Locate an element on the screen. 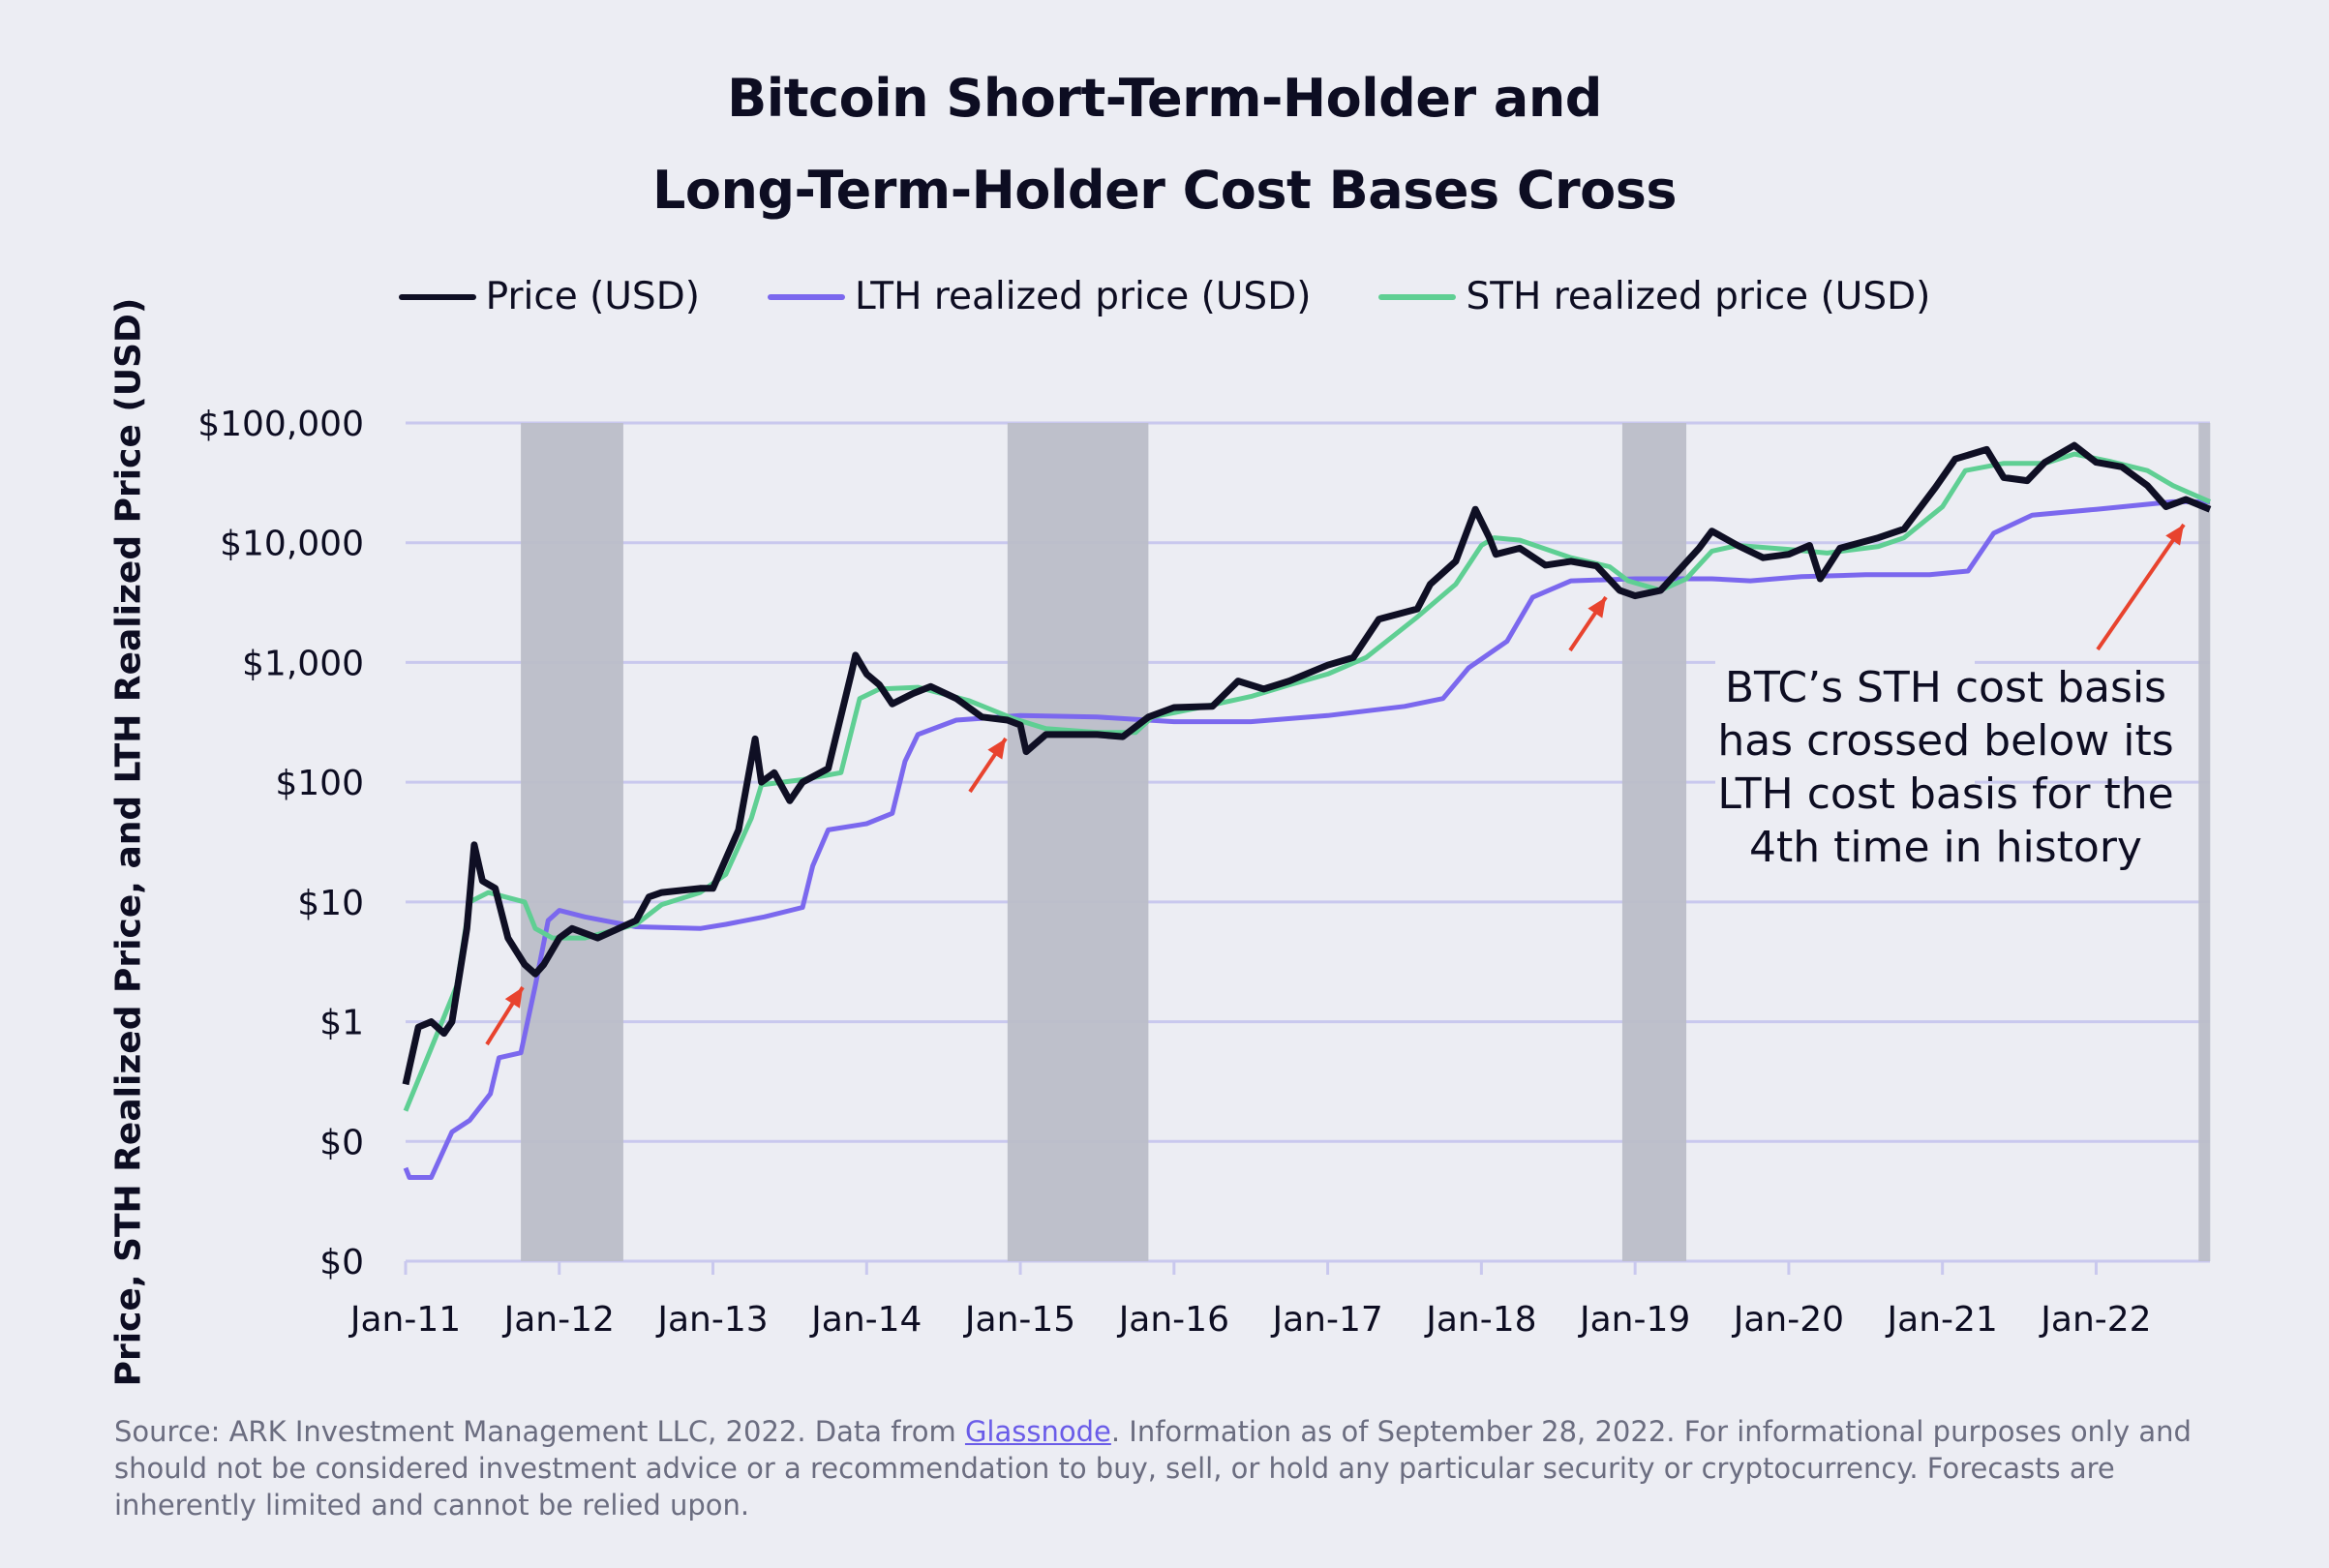 The width and height of the screenshot is (2329, 1568). y-tick-label: $10,000 is located at coordinates (292, 544).